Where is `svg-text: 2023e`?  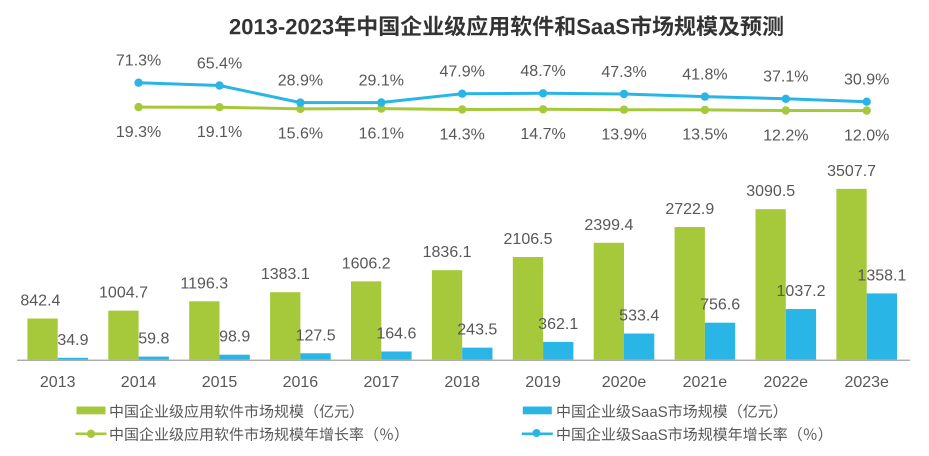
svg-text: 2023e is located at coordinates (866, 382).